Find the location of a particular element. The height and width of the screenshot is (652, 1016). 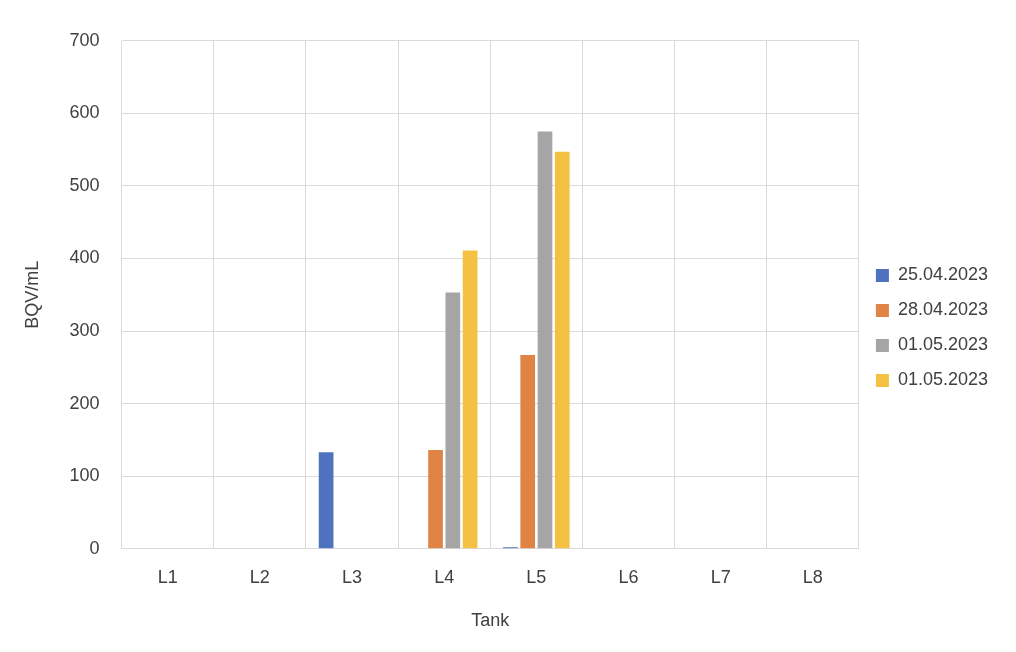

y-tick-label: 400 is located at coordinates (84, 257).